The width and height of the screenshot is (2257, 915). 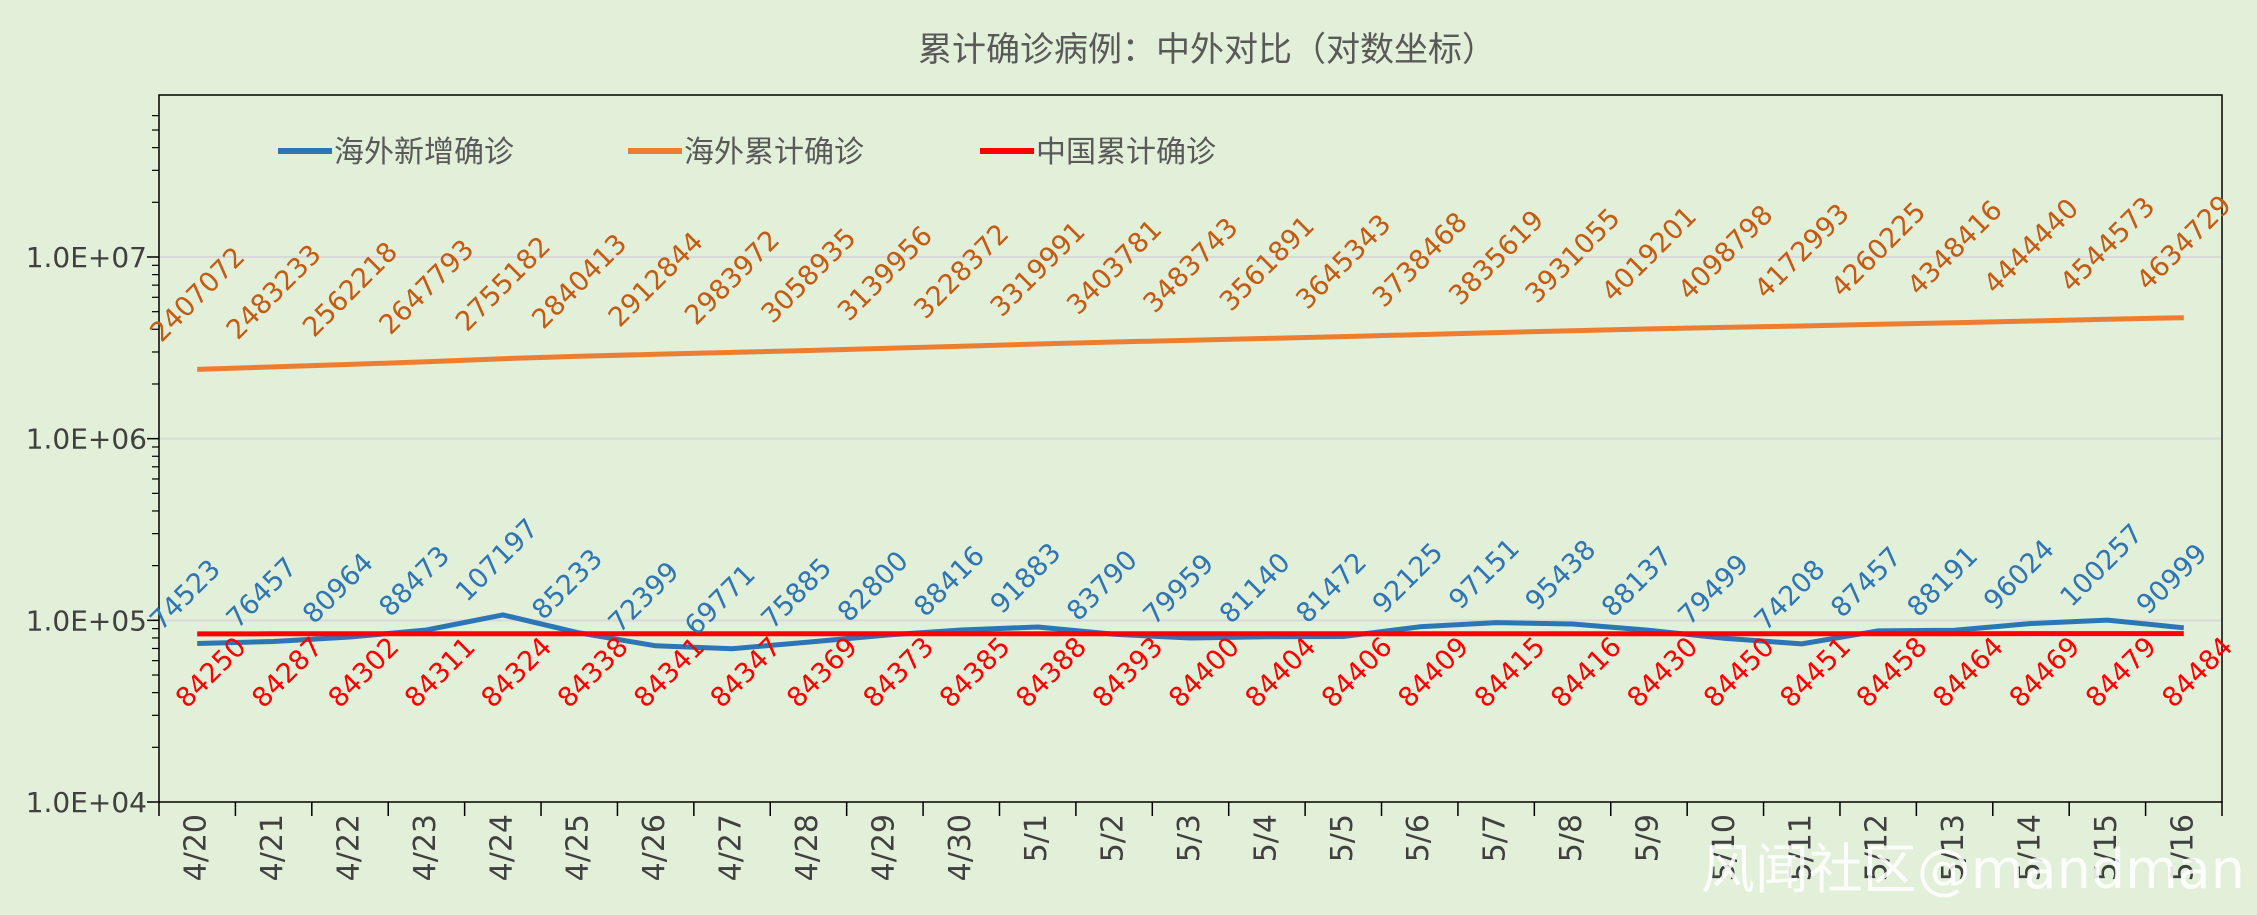 What do you see at coordinates (497, 560) in the screenshot?
I see `data-label: 107197` at bounding box center [497, 560].